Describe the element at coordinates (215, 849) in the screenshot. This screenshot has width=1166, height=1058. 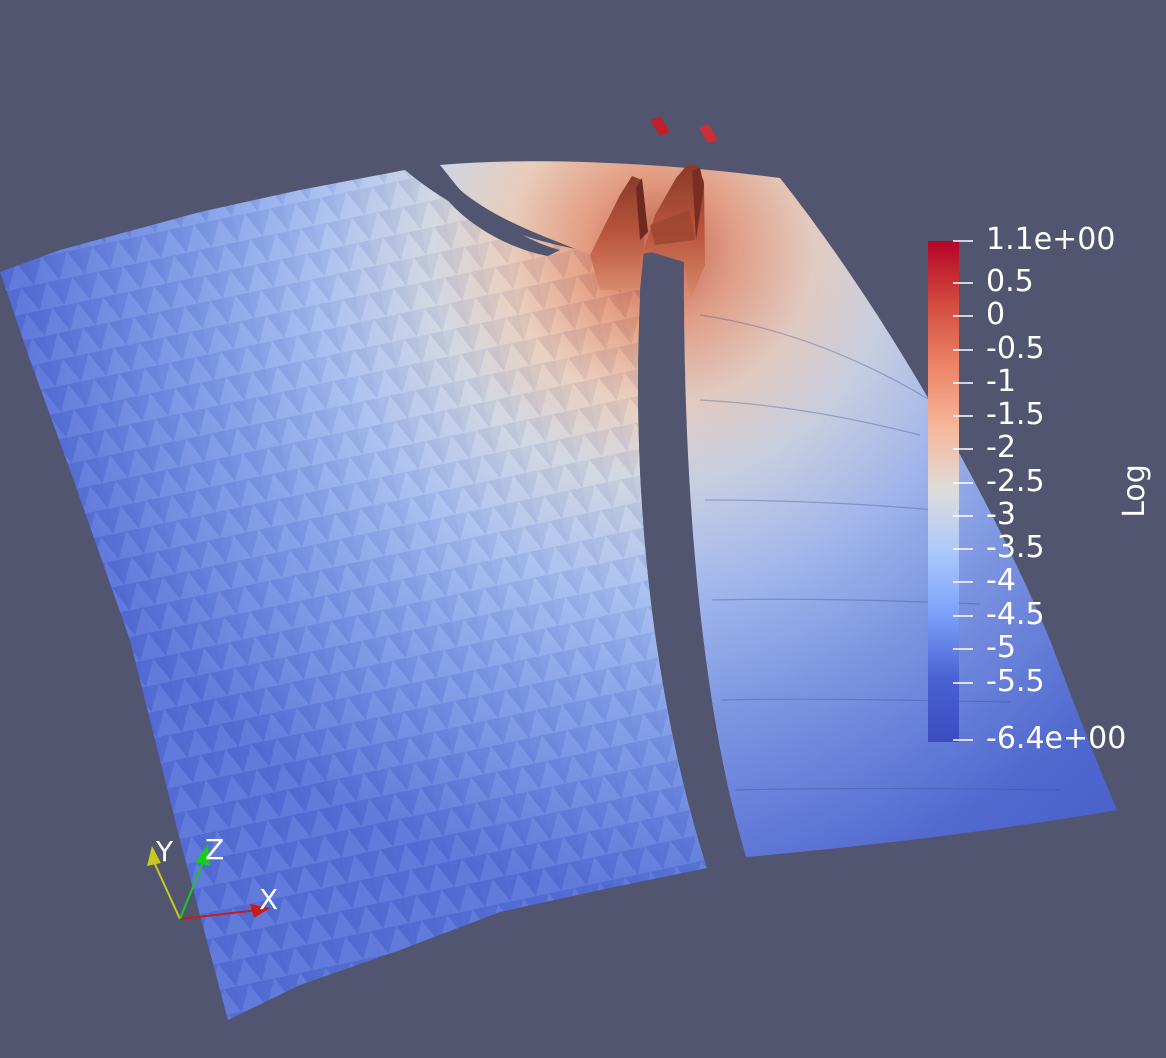
I see `axis-label-z: Z` at that location.